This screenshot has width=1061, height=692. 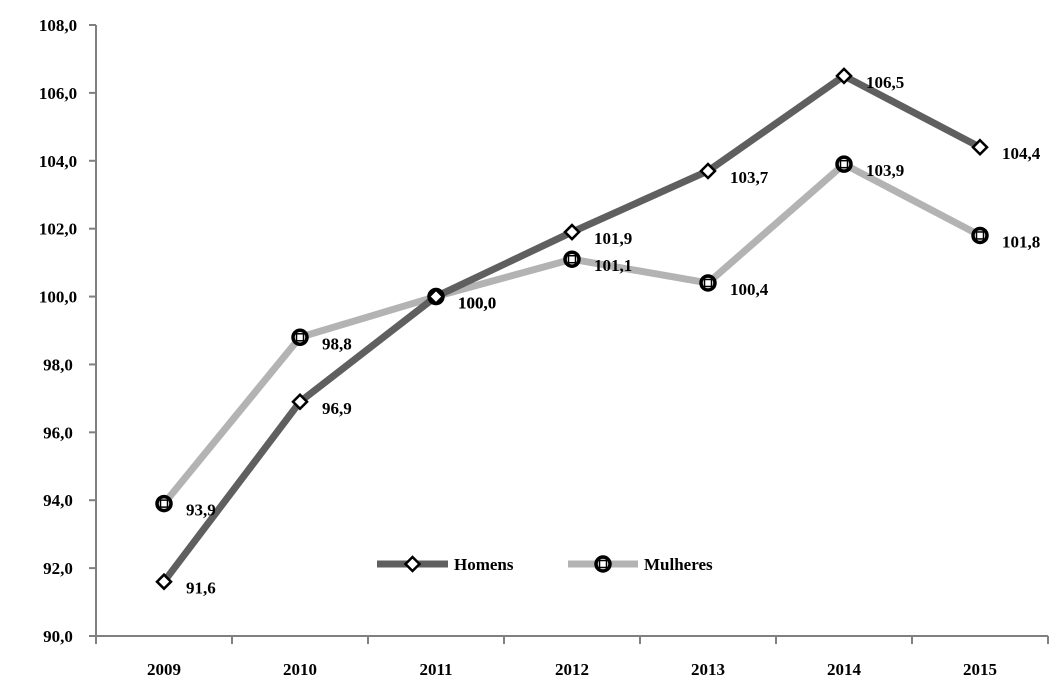 I want to click on data-label-homens: 101,9, so click(x=613, y=238).